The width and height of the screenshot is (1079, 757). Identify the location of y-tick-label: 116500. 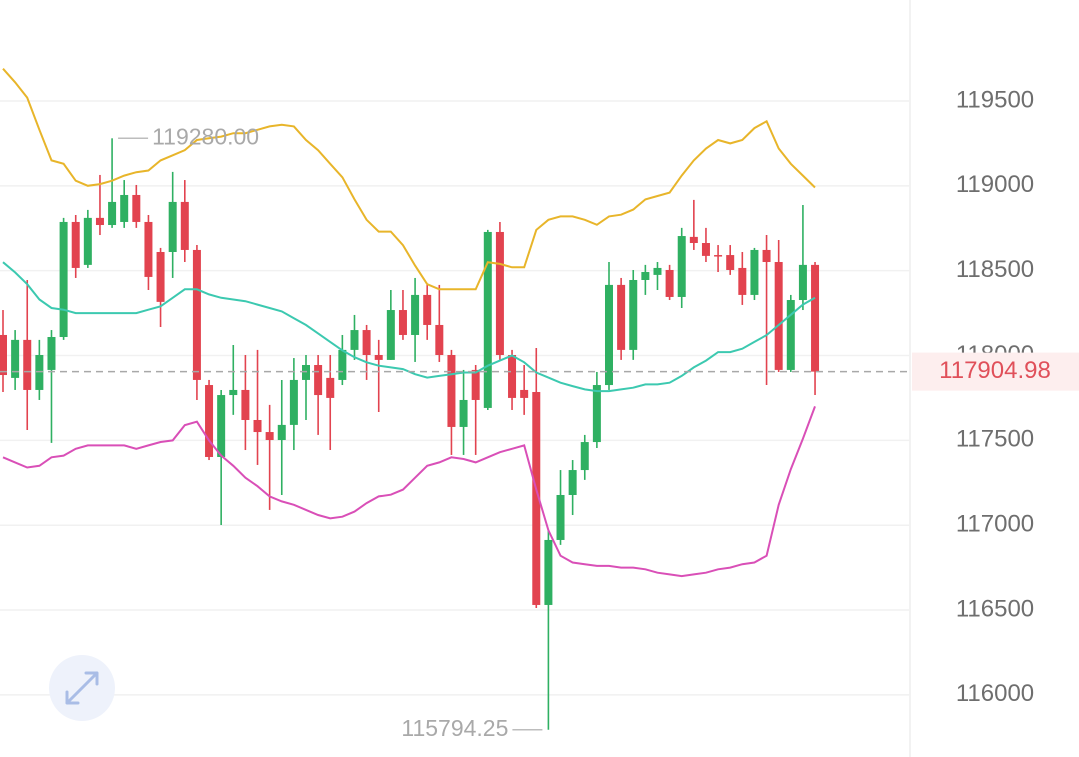
(995, 608).